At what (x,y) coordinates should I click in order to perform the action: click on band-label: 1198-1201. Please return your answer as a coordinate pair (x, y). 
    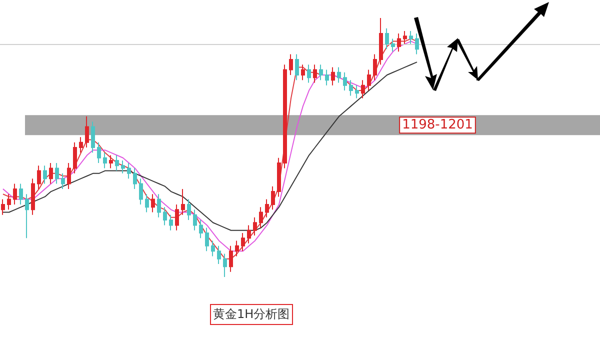
    Looking at the image, I should click on (437, 125).